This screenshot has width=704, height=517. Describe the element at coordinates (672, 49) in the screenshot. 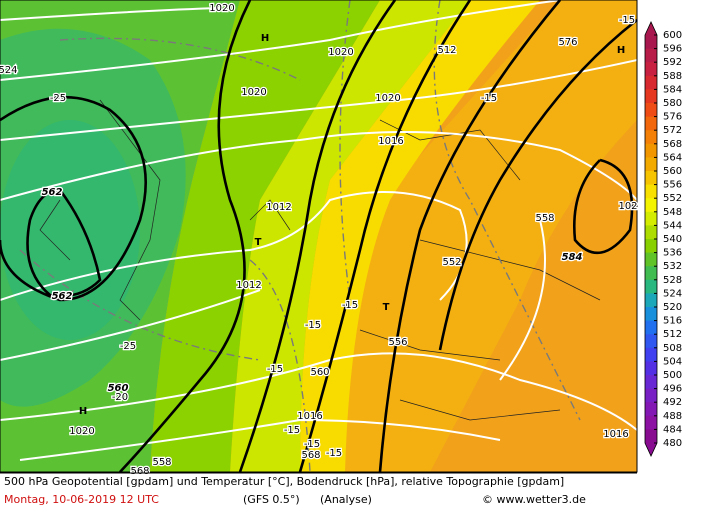

I see `colorbar-label: 596` at that location.